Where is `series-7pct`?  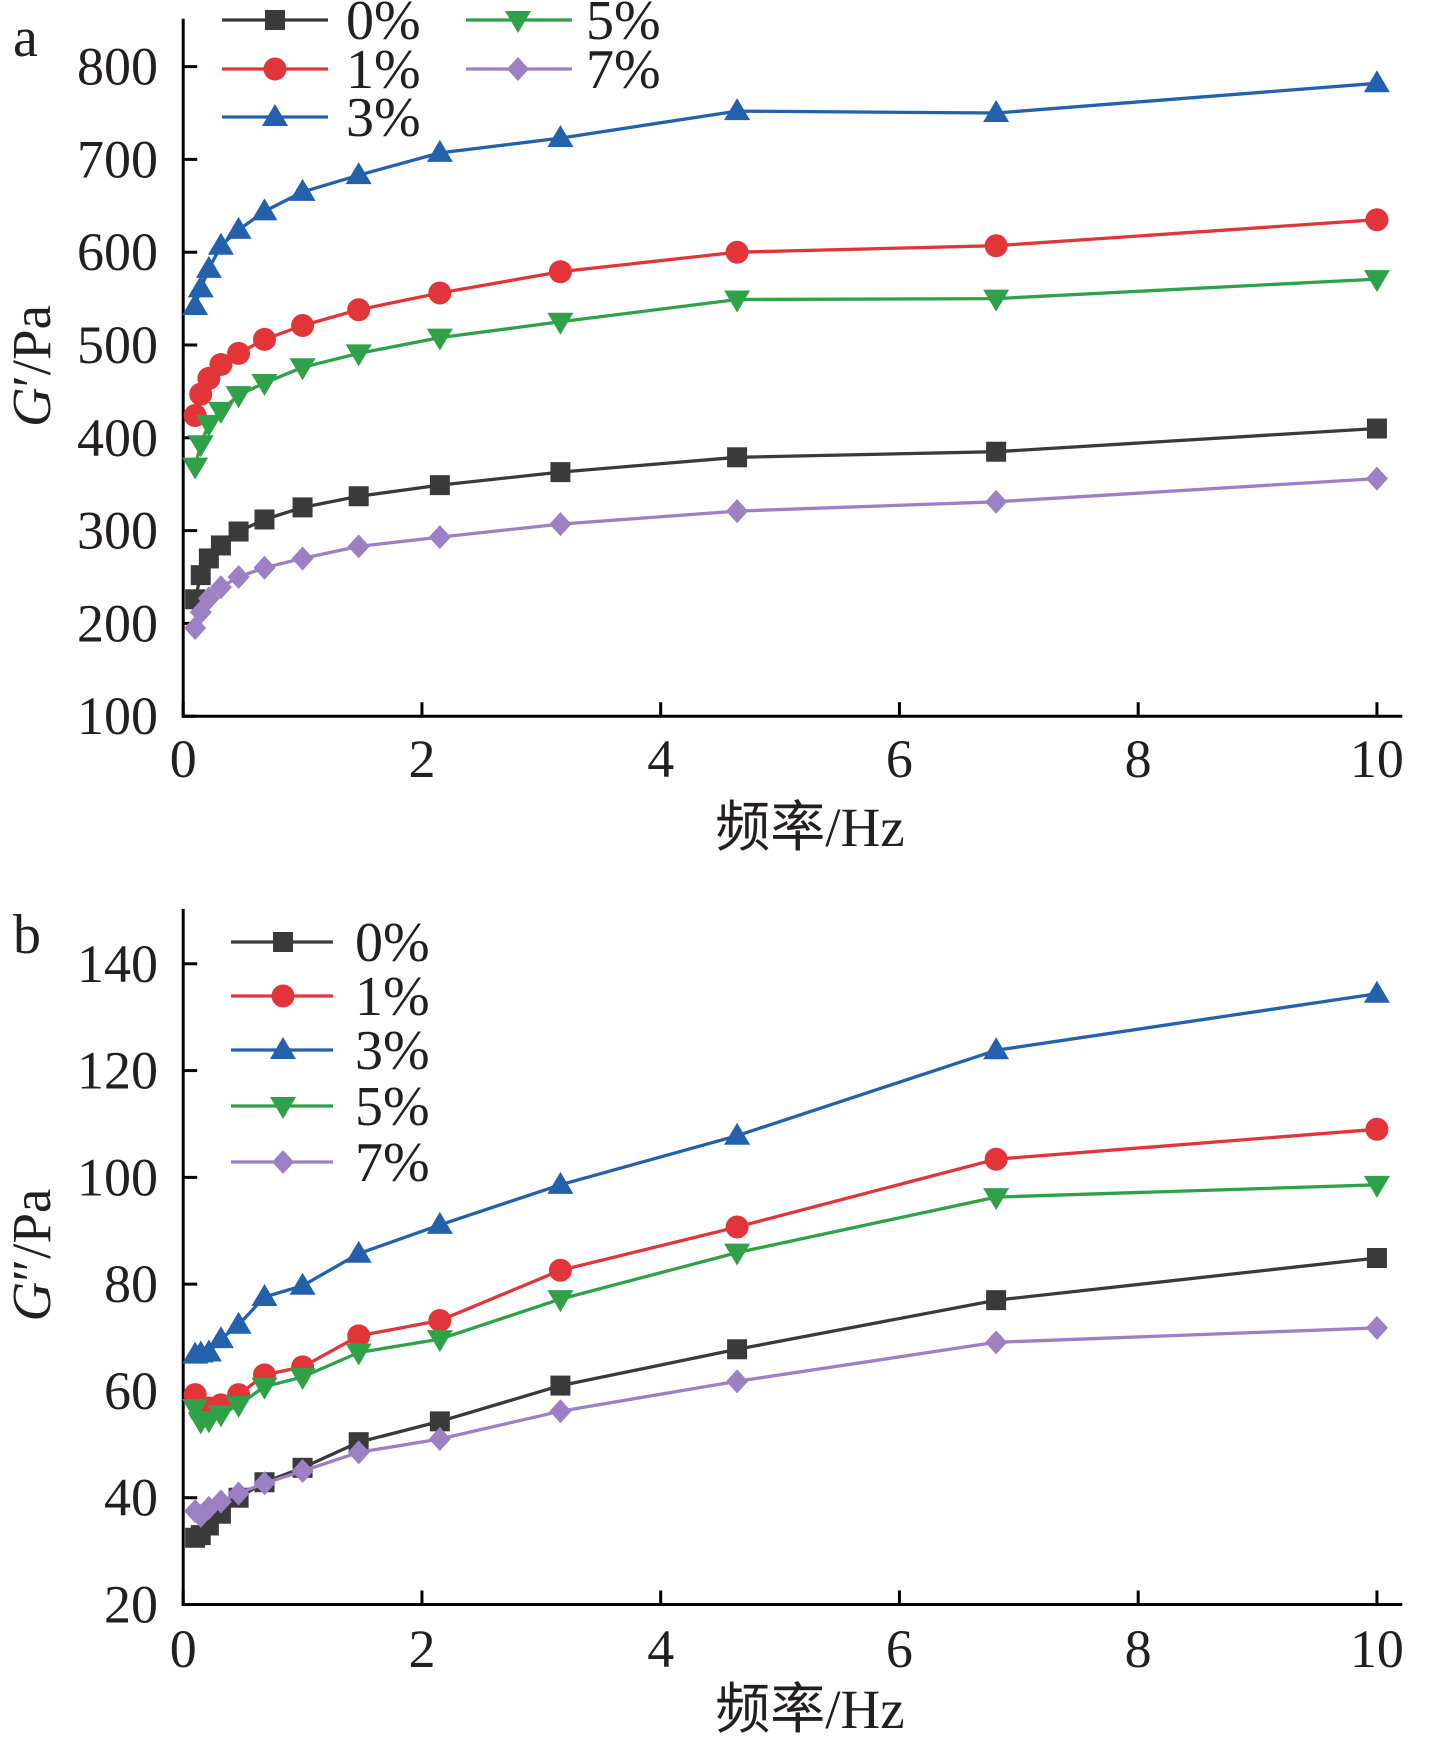
series-7pct is located at coordinates (786, 553).